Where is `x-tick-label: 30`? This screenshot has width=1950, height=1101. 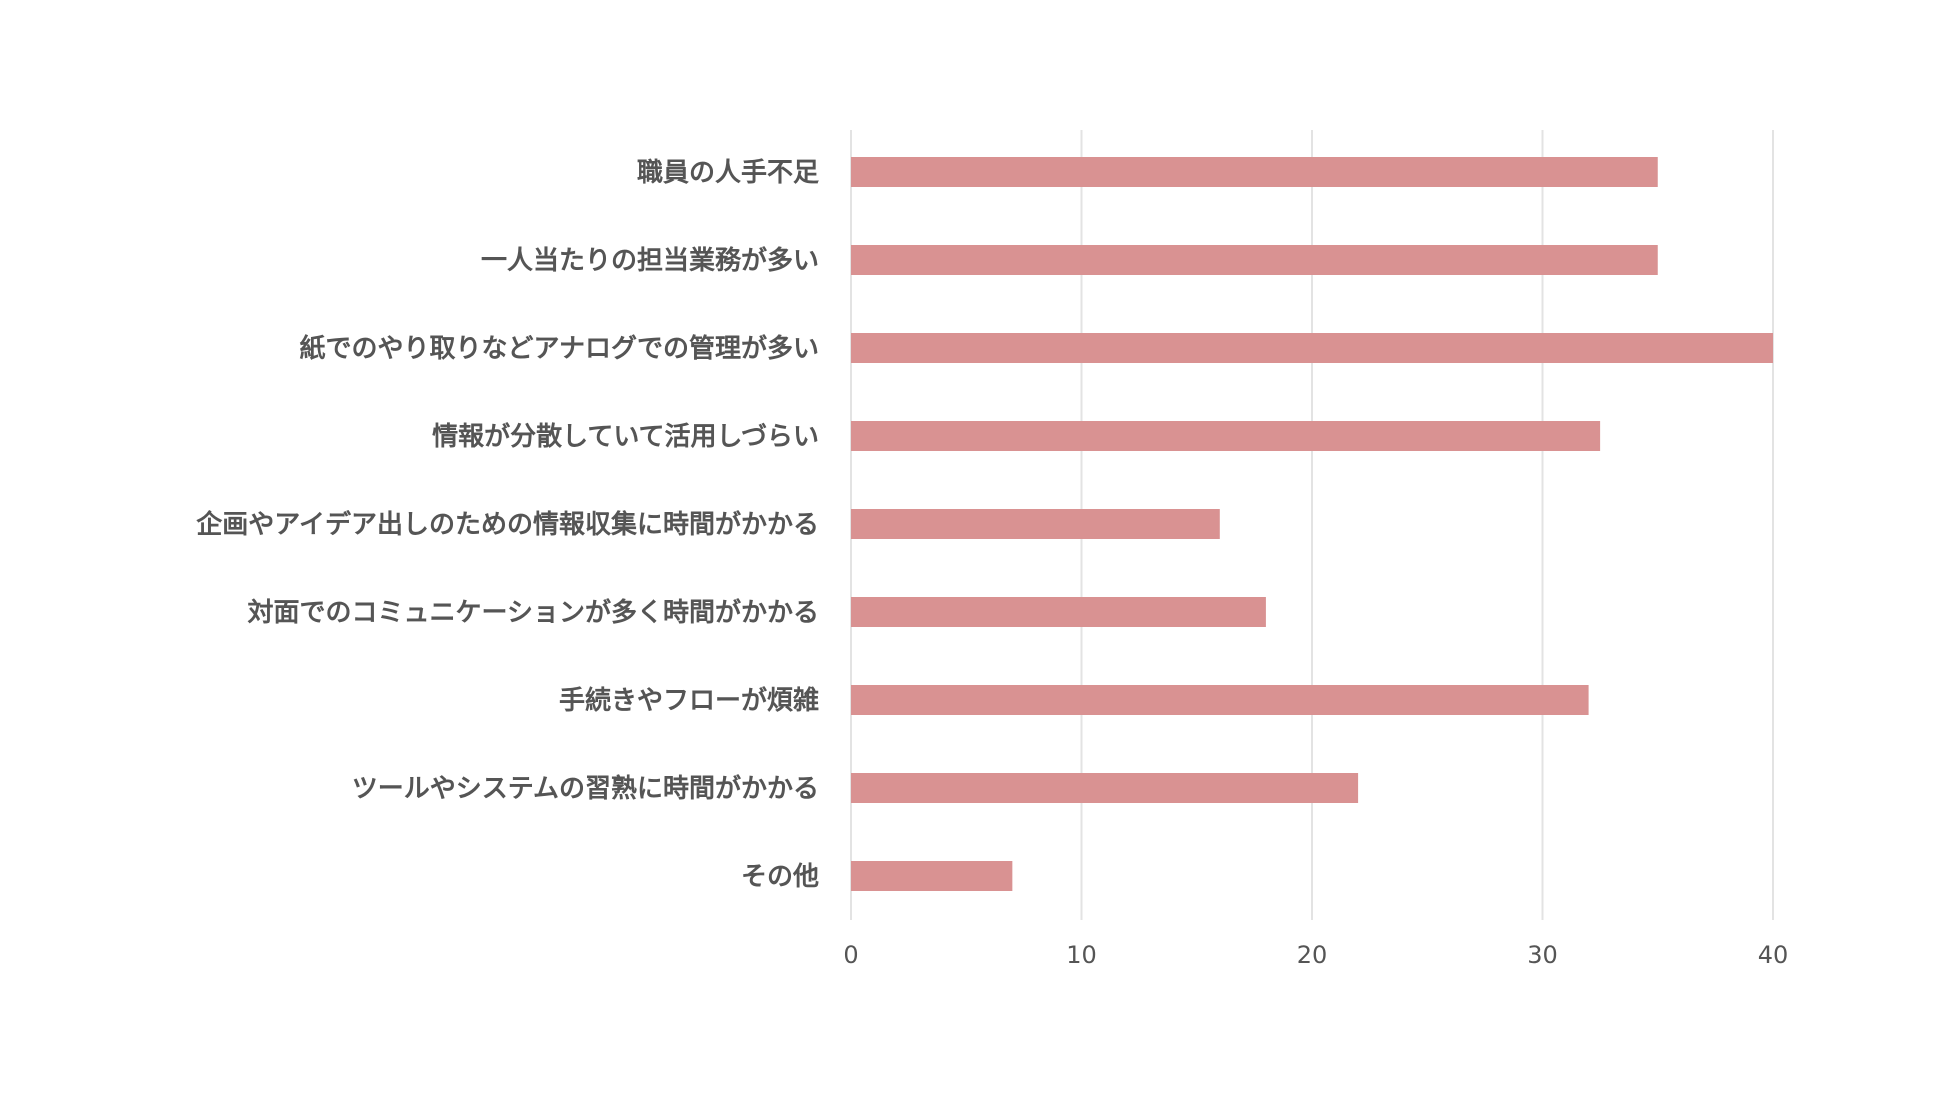
x-tick-label: 30 is located at coordinates (1542, 955).